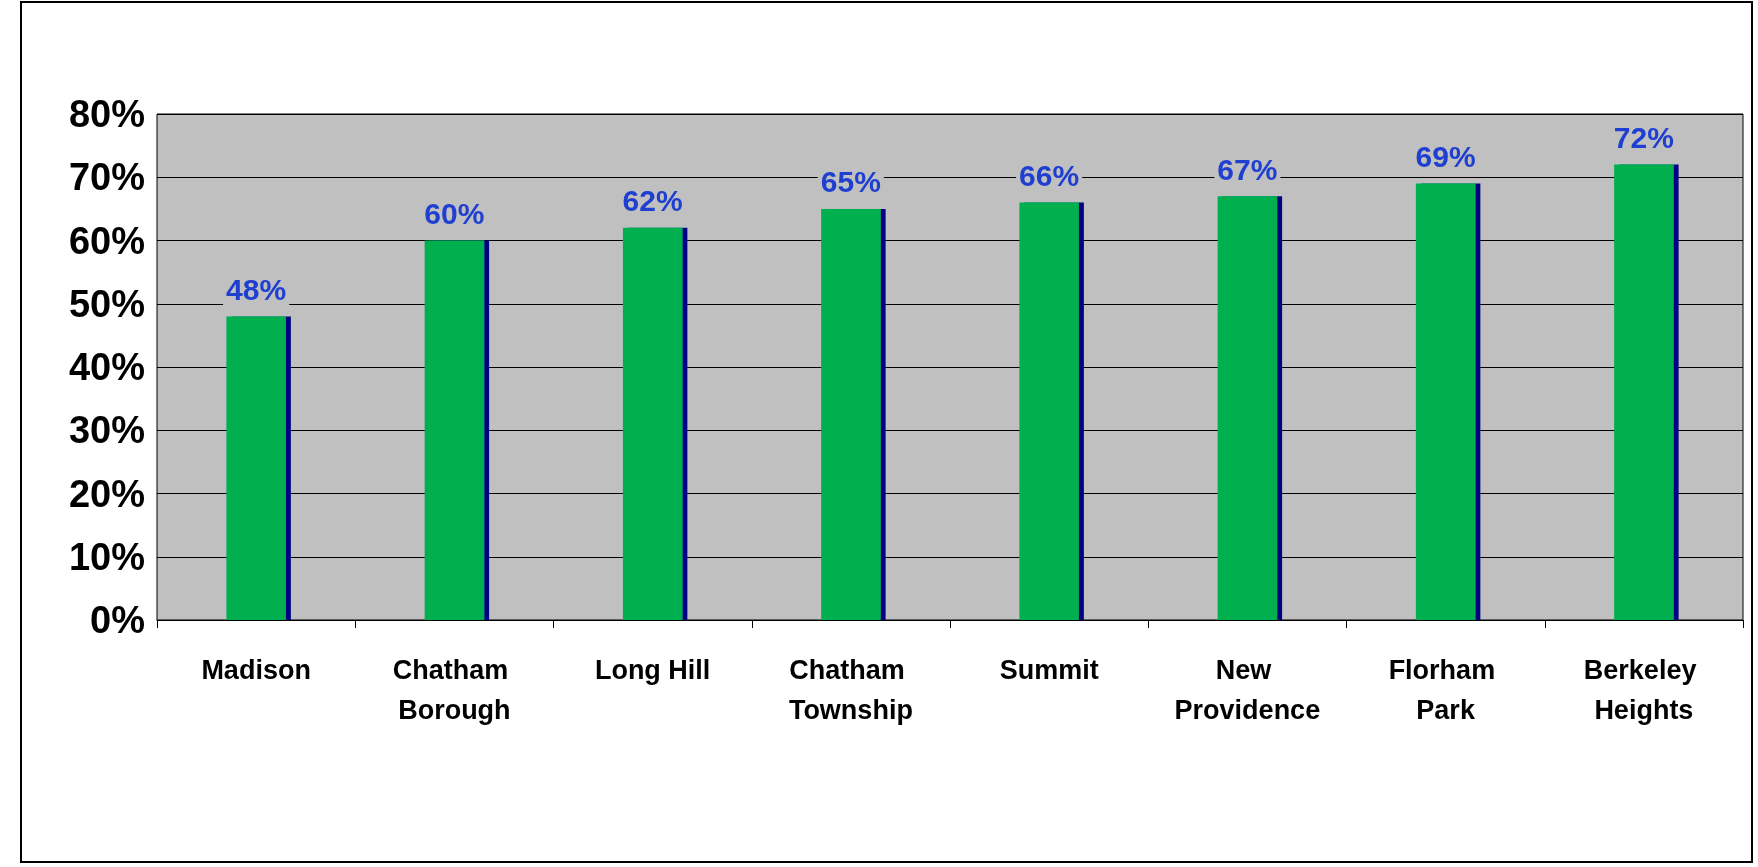 The image size is (1758, 867). I want to click on data-label: 72%, so click(1643, 138).